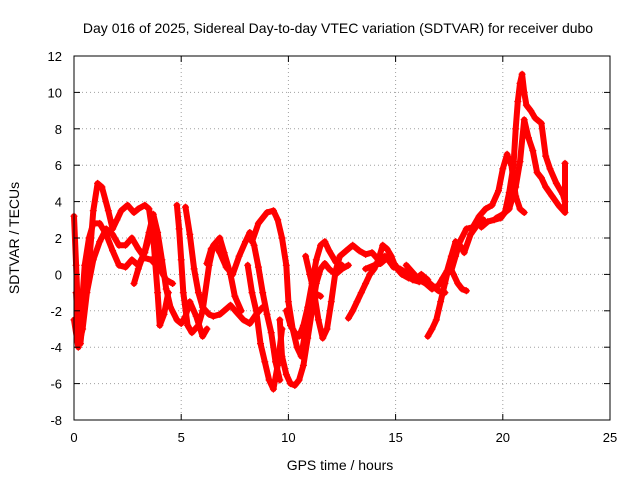 Image resolution: width=640 pixels, height=480 pixels. I want to click on y-tick-label: 8, so click(58, 129).